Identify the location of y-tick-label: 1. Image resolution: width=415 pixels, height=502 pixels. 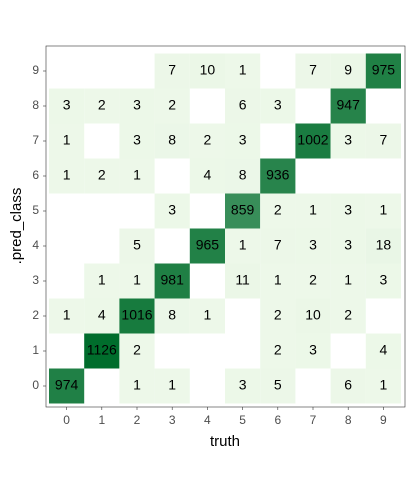
(35, 350).